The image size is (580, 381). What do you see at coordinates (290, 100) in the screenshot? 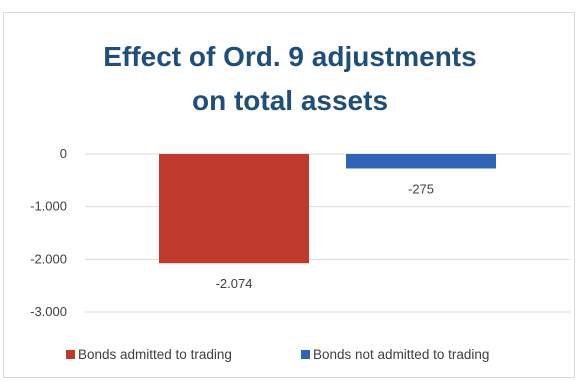
I see `chart-title-line-2: on total assets` at bounding box center [290, 100].